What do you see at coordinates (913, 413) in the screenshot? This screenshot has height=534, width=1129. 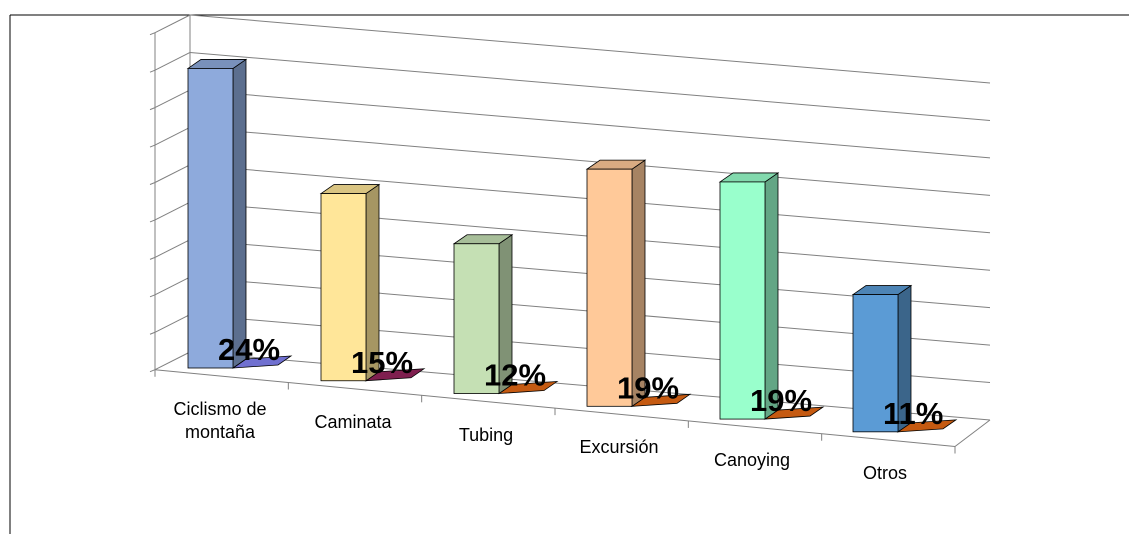 I see `value-label: 11%` at bounding box center [913, 413].